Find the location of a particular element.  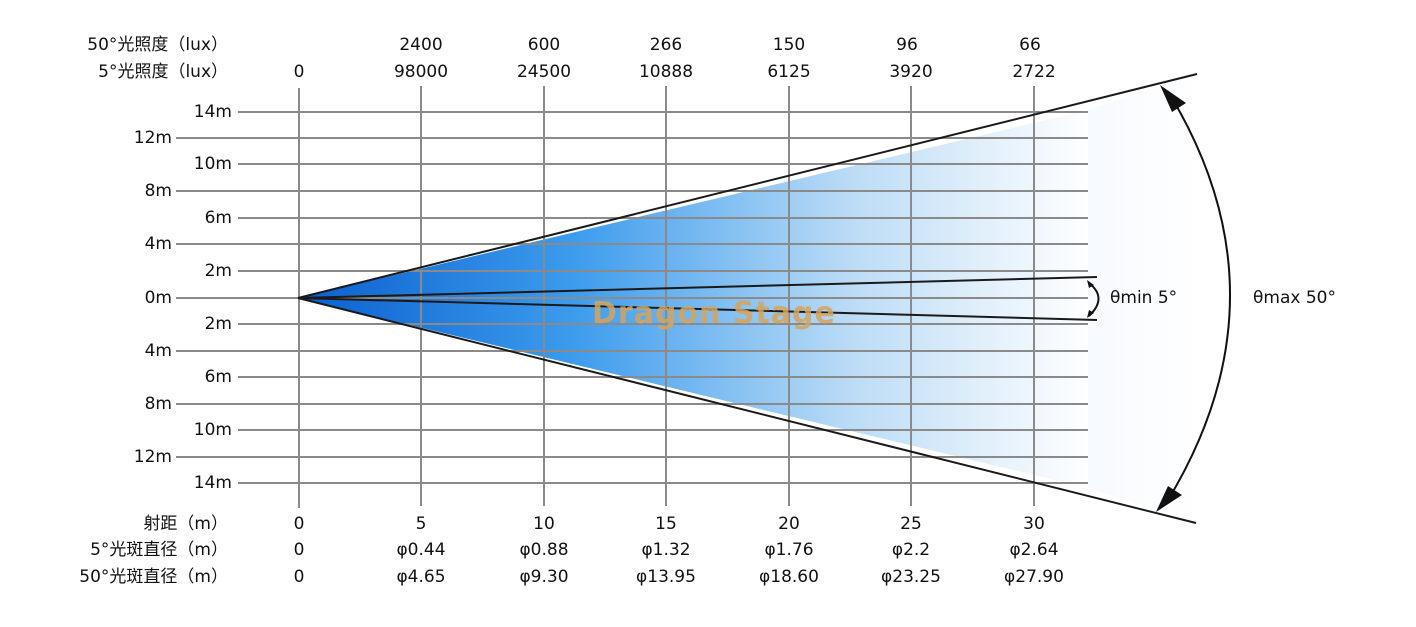

lux-5-value: 98000 is located at coordinates (421, 72).